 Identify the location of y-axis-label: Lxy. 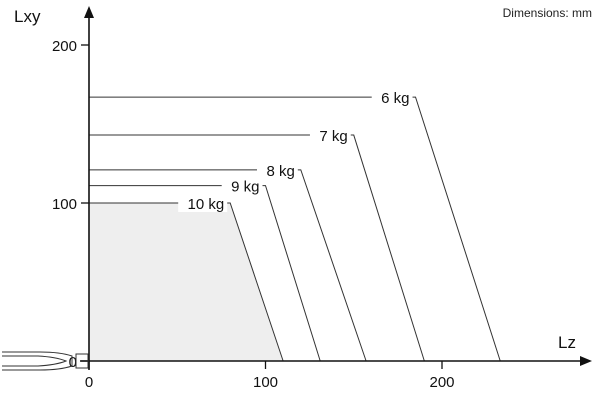
(27, 16).